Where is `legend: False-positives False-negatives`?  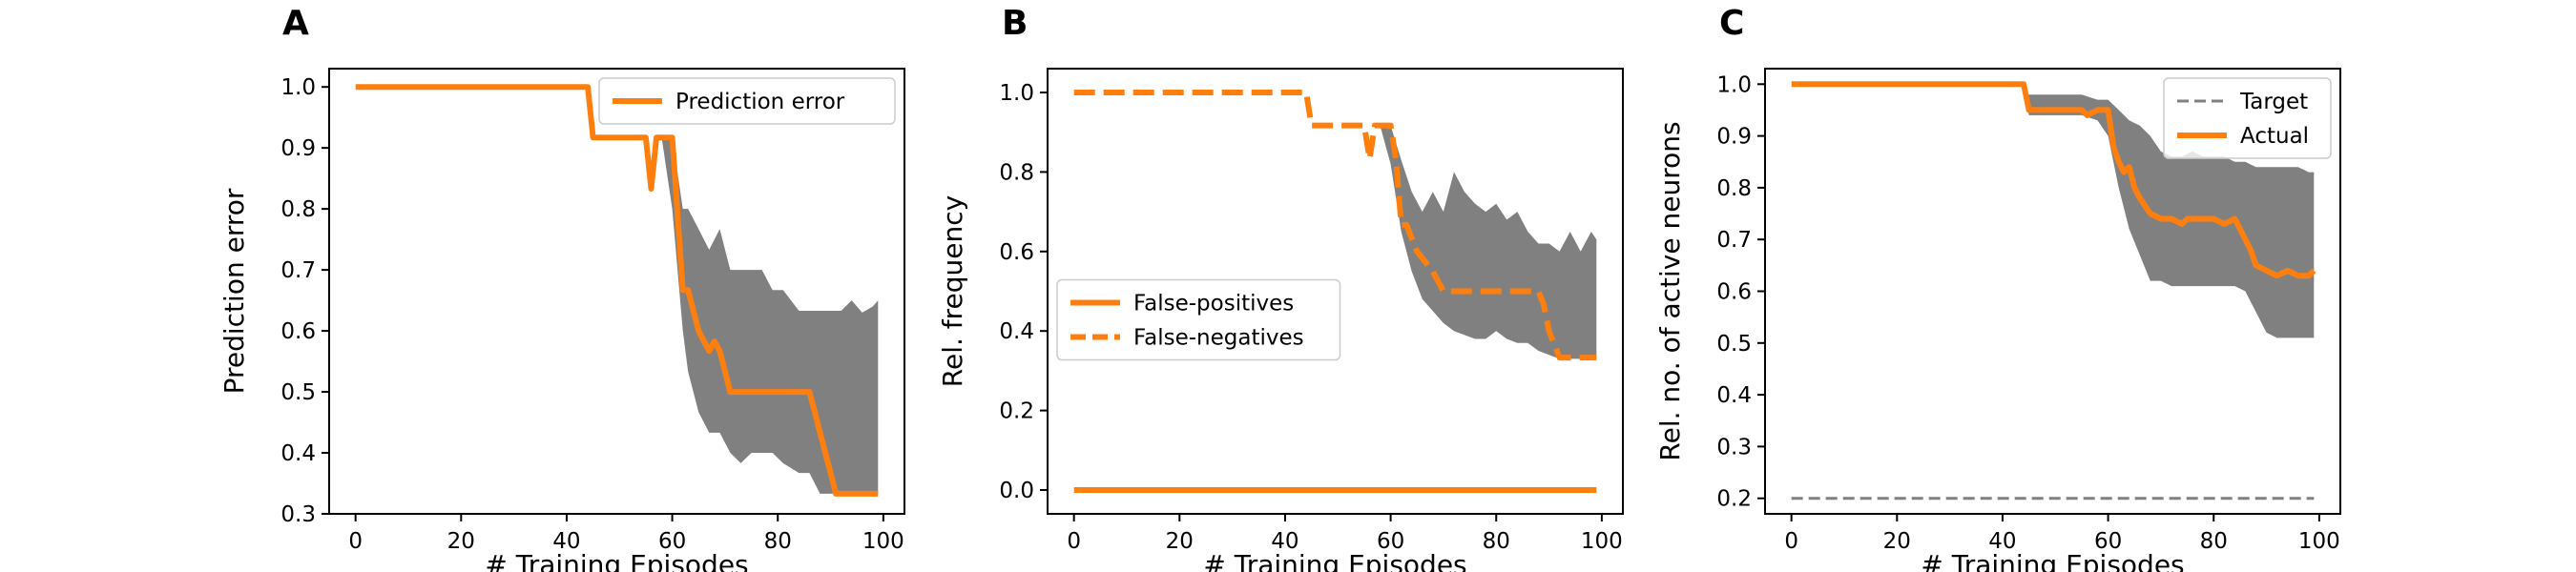 legend: False-positives False-negatives is located at coordinates (1198, 320).